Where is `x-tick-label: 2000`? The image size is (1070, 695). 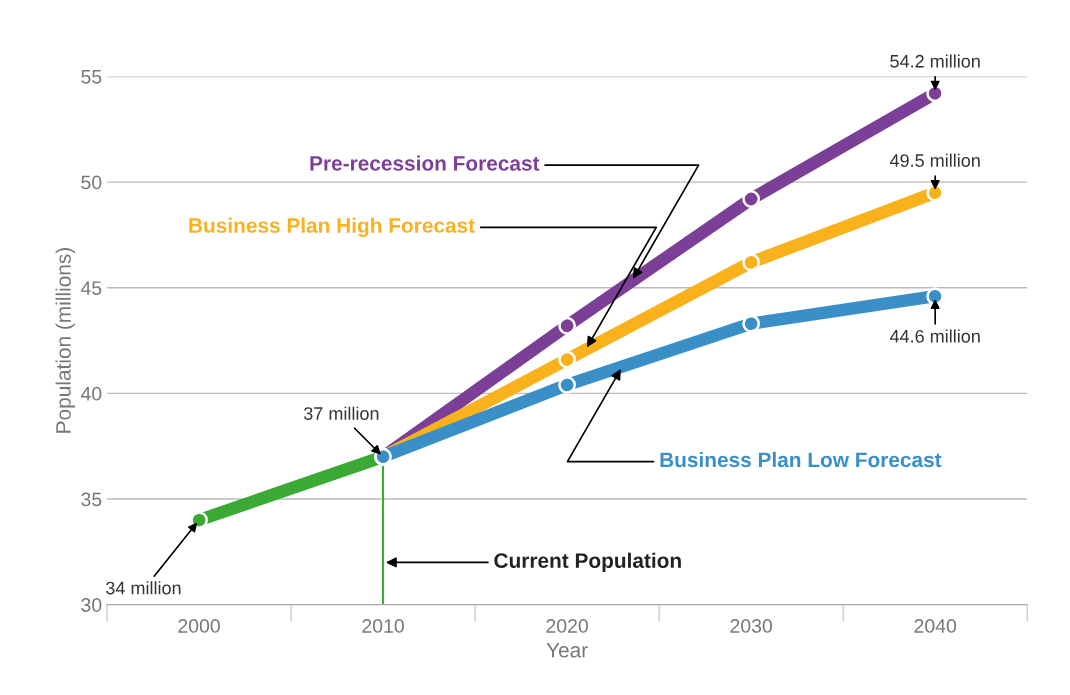 x-tick-label: 2000 is located at coordinates (199, 626).